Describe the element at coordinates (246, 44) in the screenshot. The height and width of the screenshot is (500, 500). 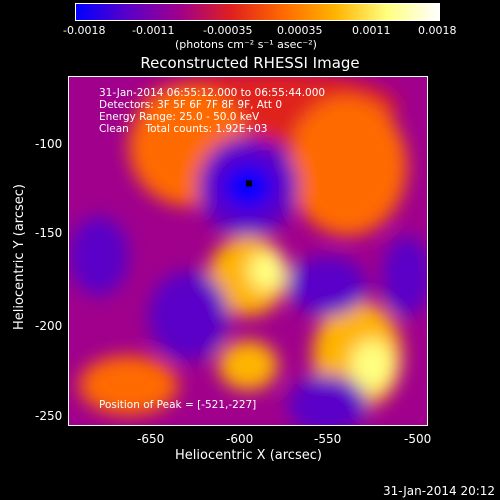
I see `colorbar-unit: (photons cm⁻² s⁻¹ asec⁻²)` at that location.